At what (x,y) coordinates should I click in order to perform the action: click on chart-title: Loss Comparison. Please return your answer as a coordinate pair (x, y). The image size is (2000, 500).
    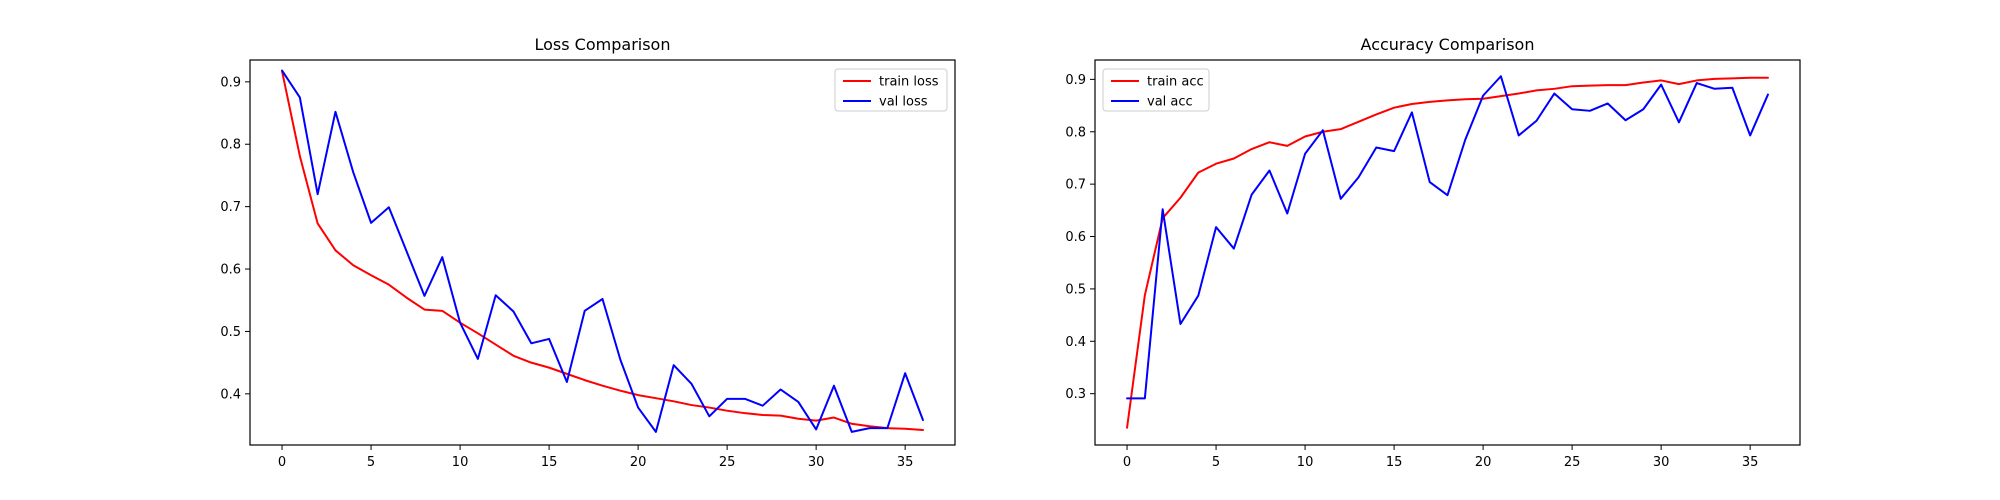
    Looking at the image, I should click on (603, 44).